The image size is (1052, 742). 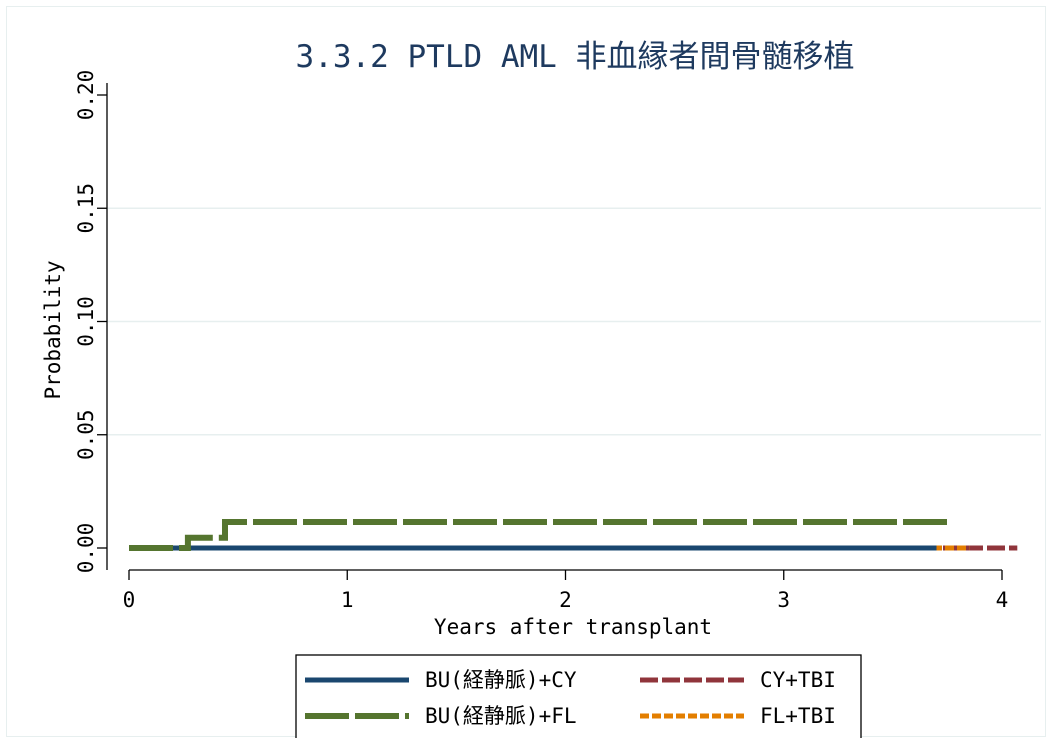 I want to click on x-axis-ticks: 0 1 2 3 4, so click(x=566, y=591).